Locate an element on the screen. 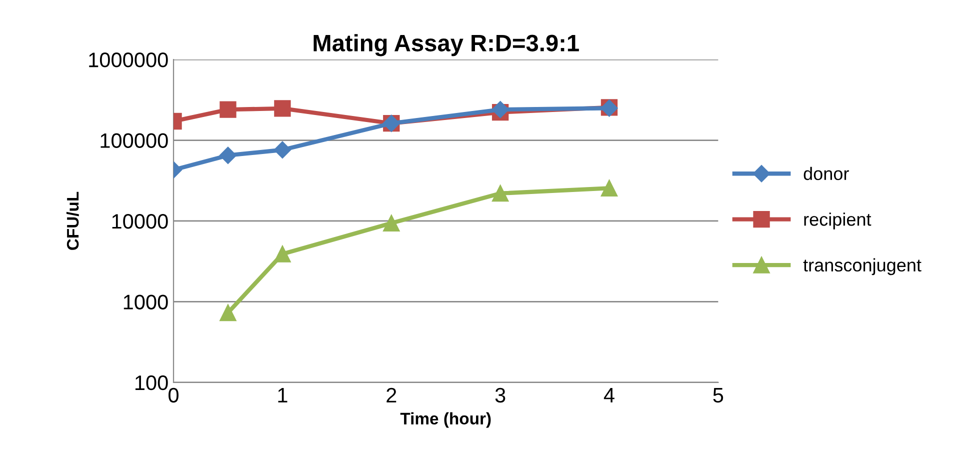  x-axis-title: Time (hour) is located at coordinates (445, 420).